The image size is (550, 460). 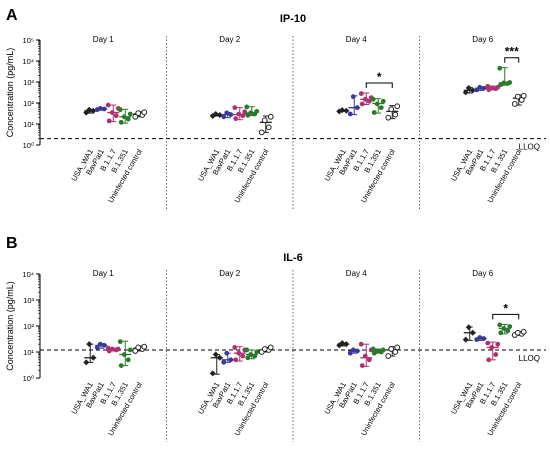 I want to click on group-label: Day 4, so click(x=356, y=39).